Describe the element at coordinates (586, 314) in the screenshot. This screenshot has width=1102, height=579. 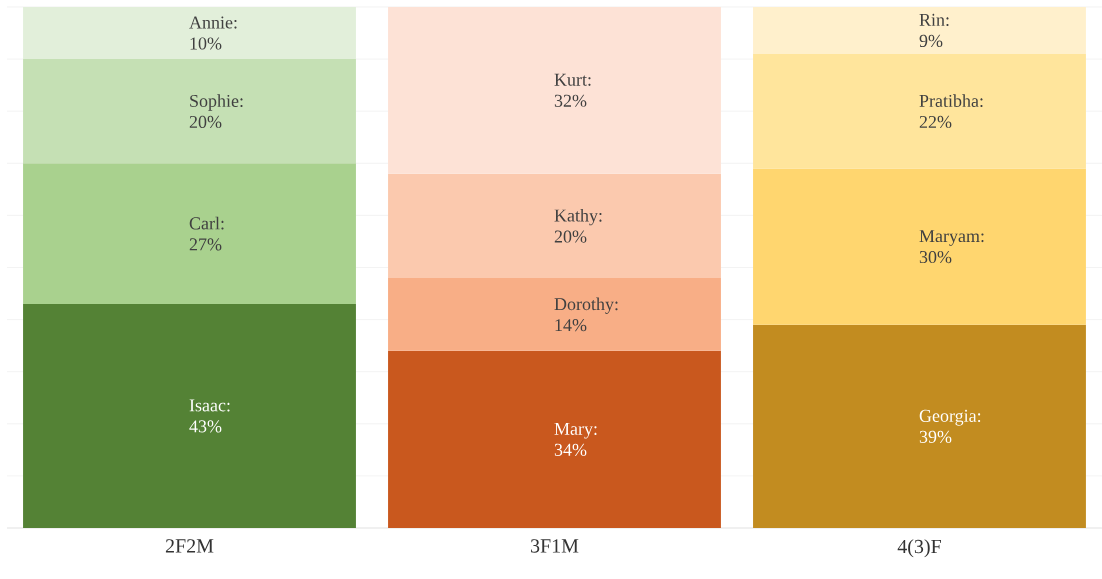
I see `data-label: Dorothy: 14%` at that location.